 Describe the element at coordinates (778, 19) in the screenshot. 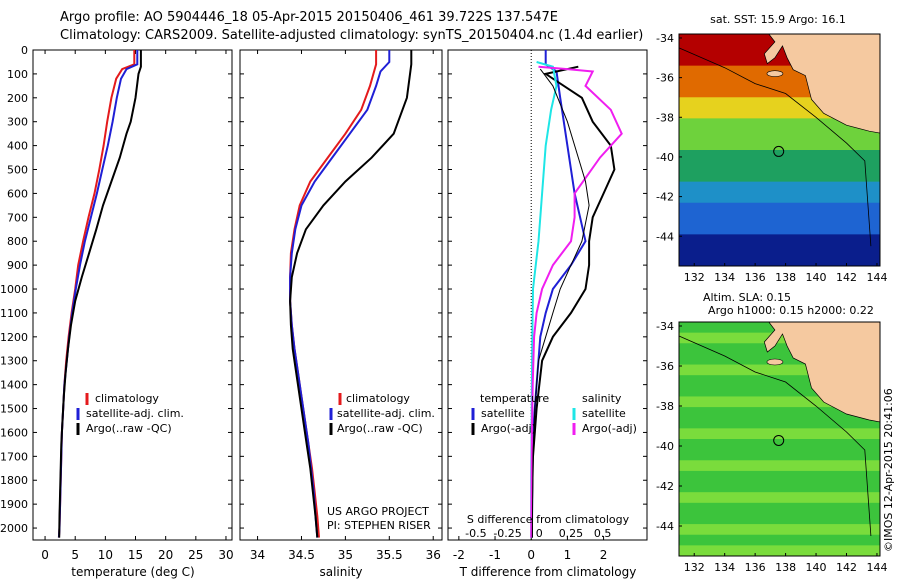

I see `sst-map-title: sat. SST: 15.9 Argo: 16.1` at that location.